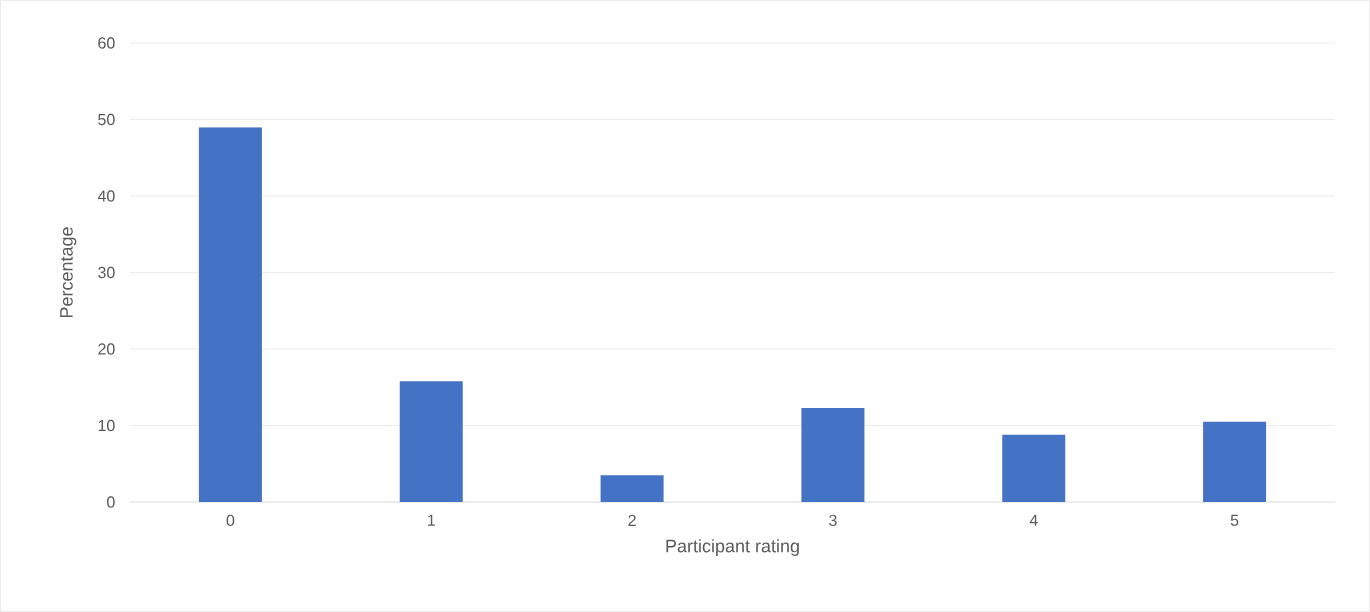 Image resolution: width=1370 pixels, height=612 pixels. What do you see at coordinates (632, 520) in the screenshot?
I see `x-tick-label: 2` at bounding box center [632, 520].